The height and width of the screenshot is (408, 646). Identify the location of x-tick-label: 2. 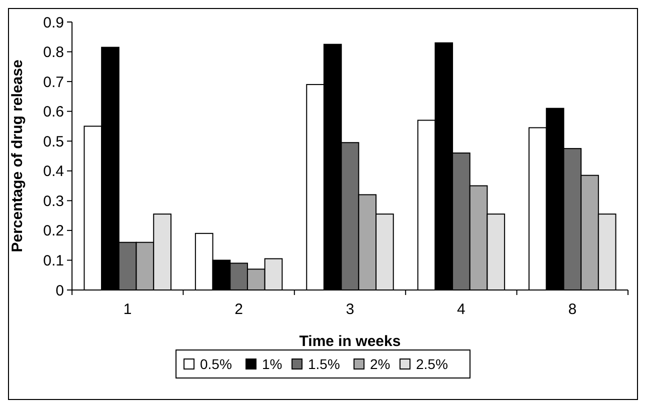
(238, 309).